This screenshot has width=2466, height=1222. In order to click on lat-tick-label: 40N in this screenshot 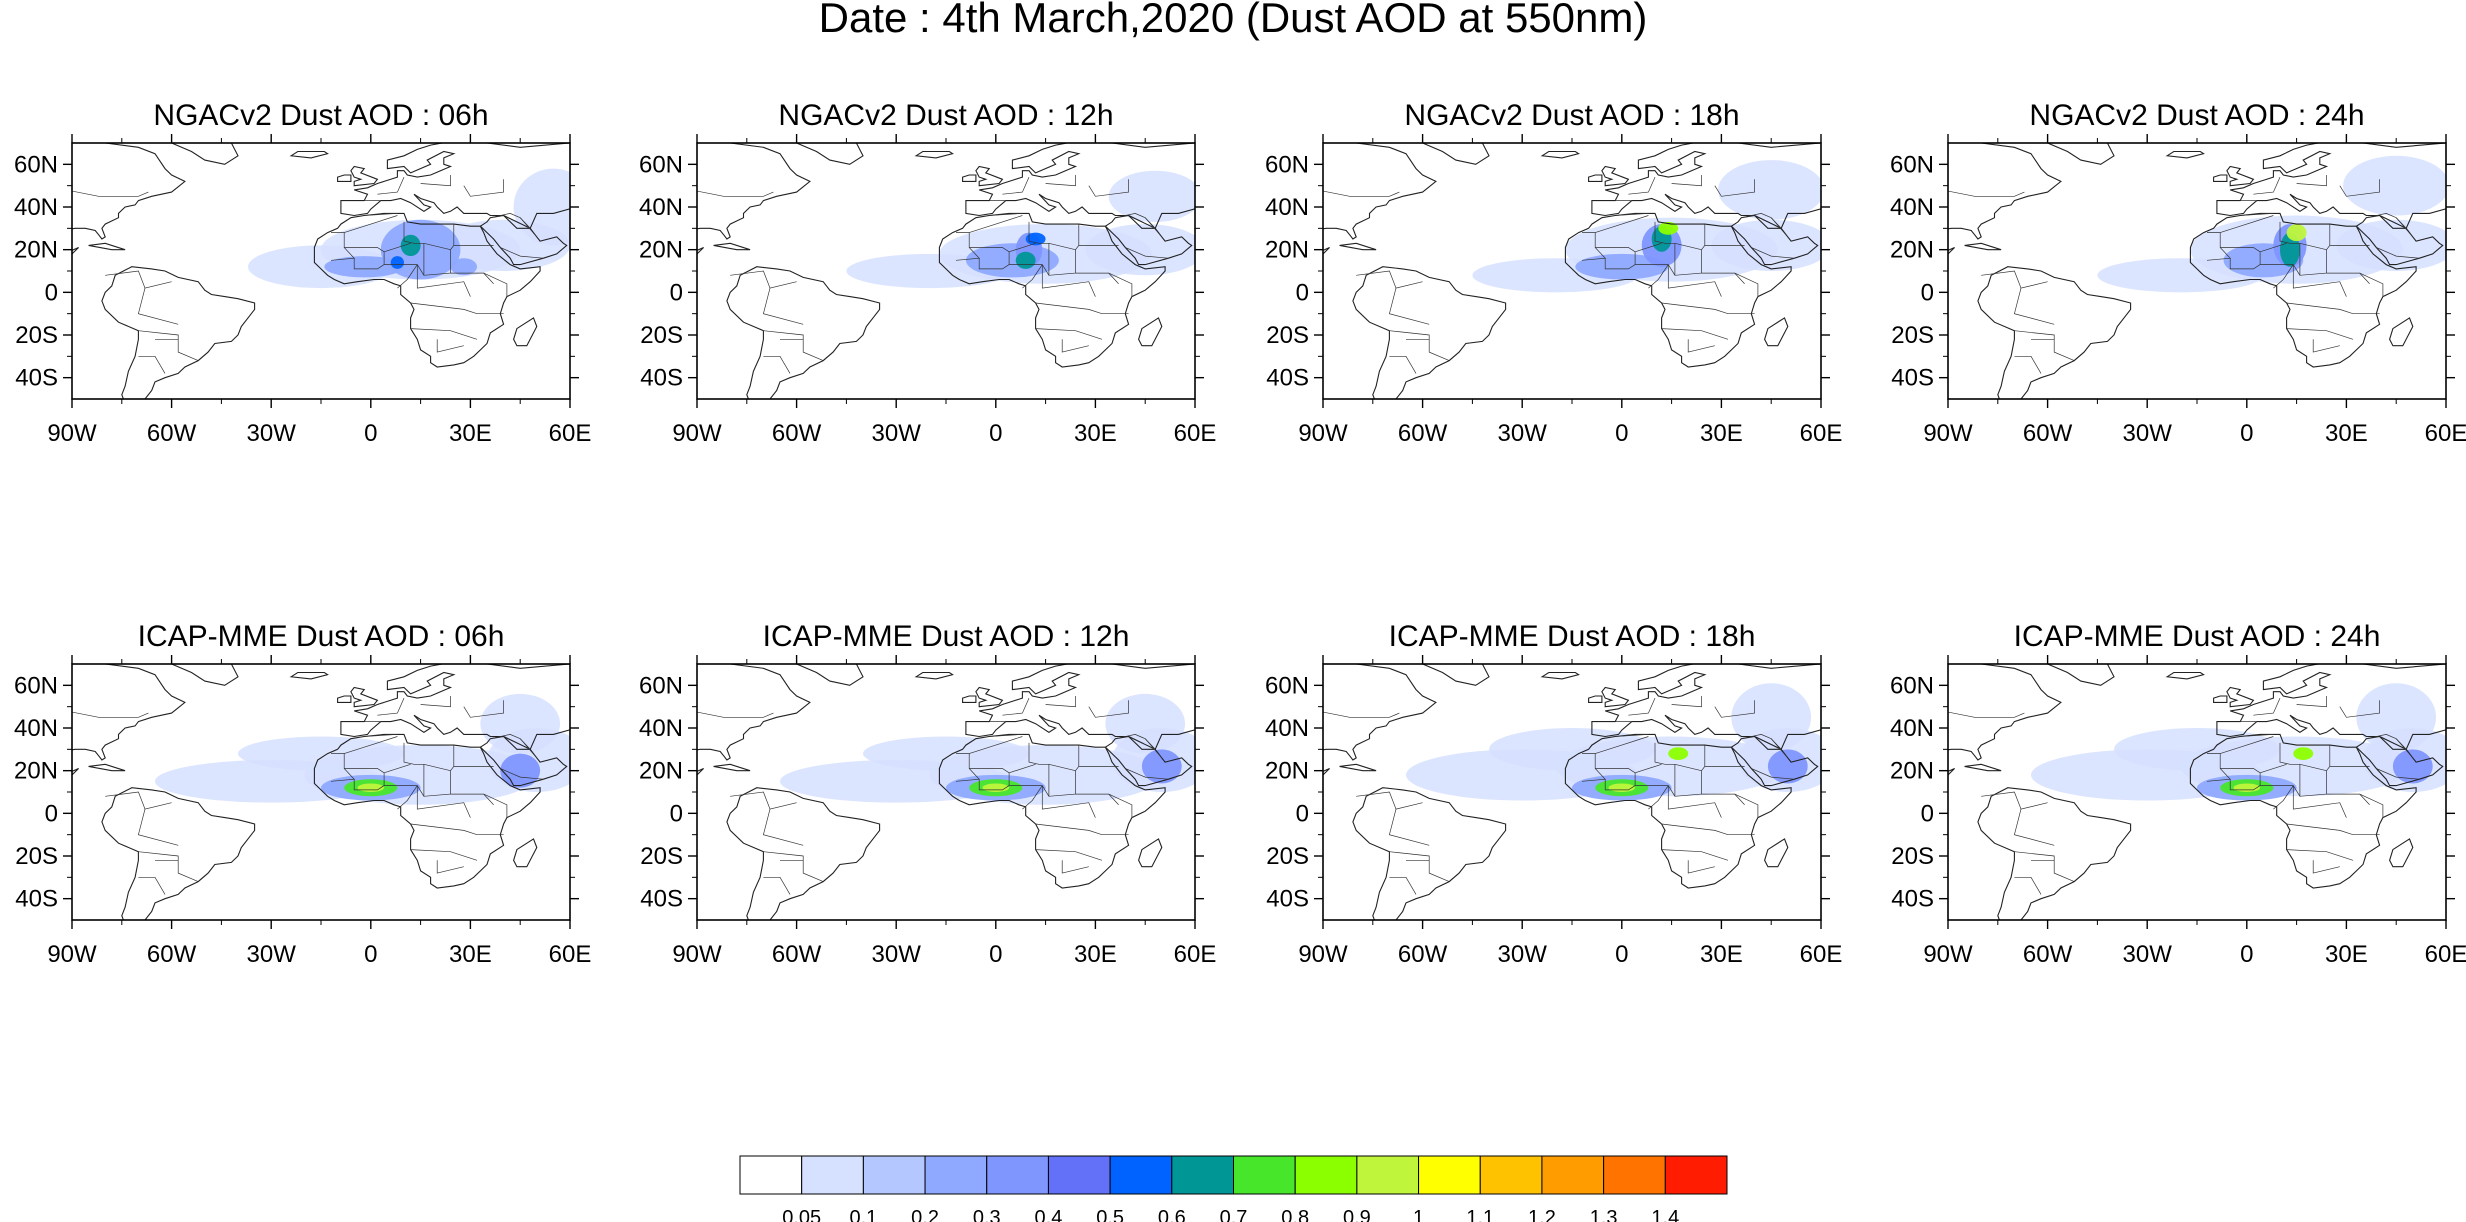, I will do `click(36, 207)`.